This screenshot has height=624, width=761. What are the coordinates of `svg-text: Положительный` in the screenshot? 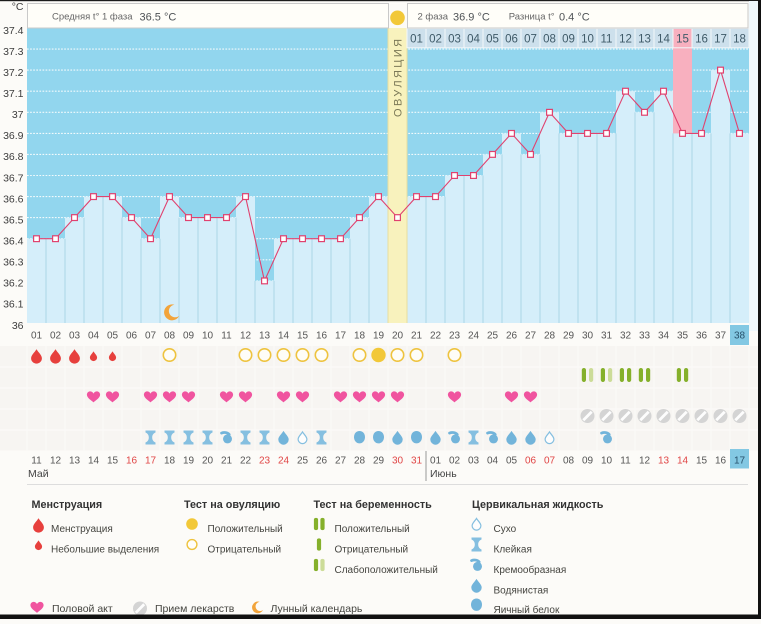 It's located at (245, 529).